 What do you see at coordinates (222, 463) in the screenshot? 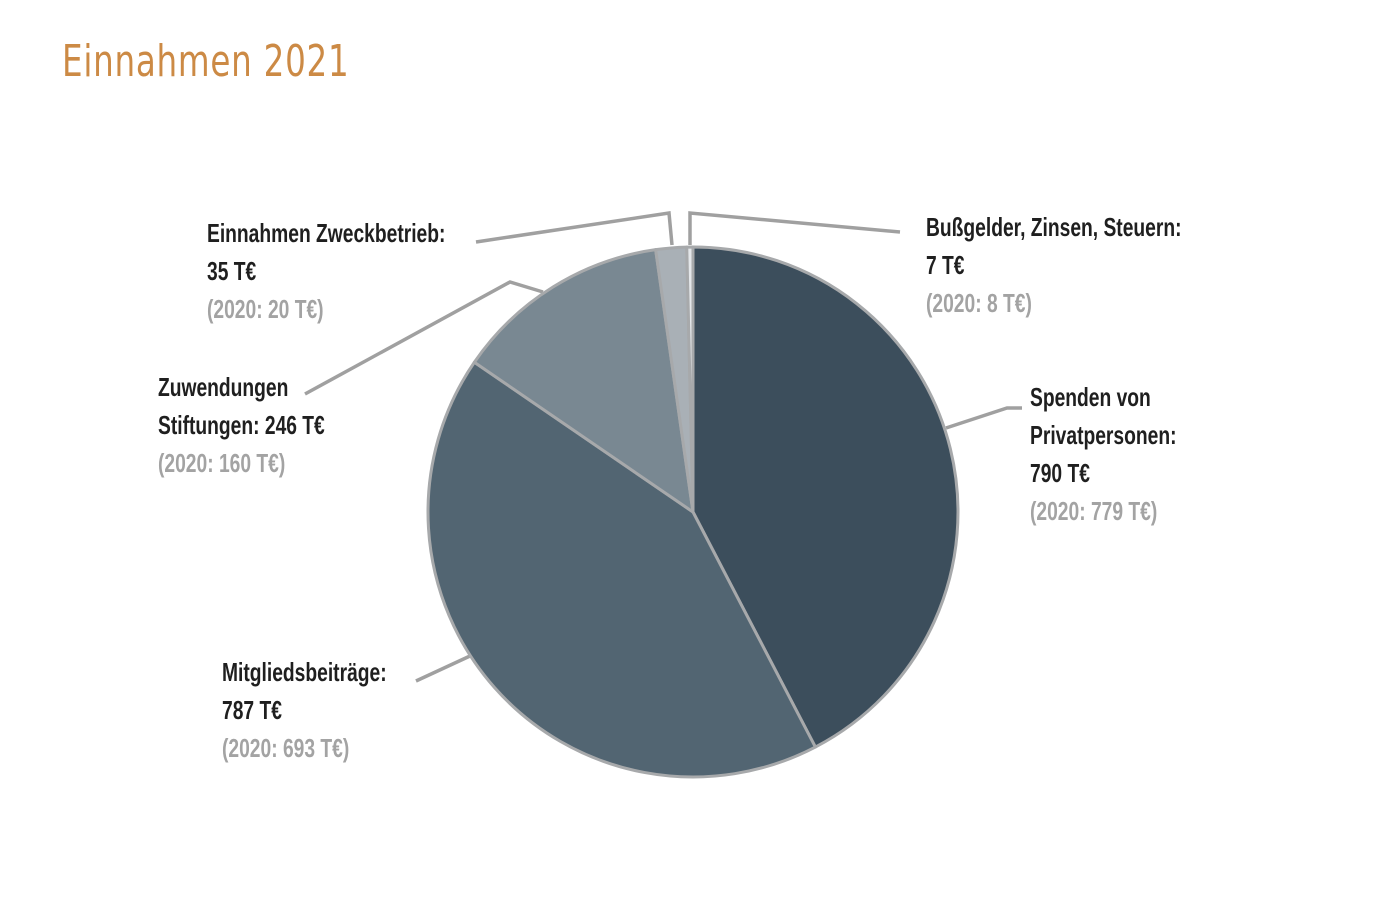
I see `label-stiftungen-prev: (2020: 160 T€)` at bounding box center [222, 463].